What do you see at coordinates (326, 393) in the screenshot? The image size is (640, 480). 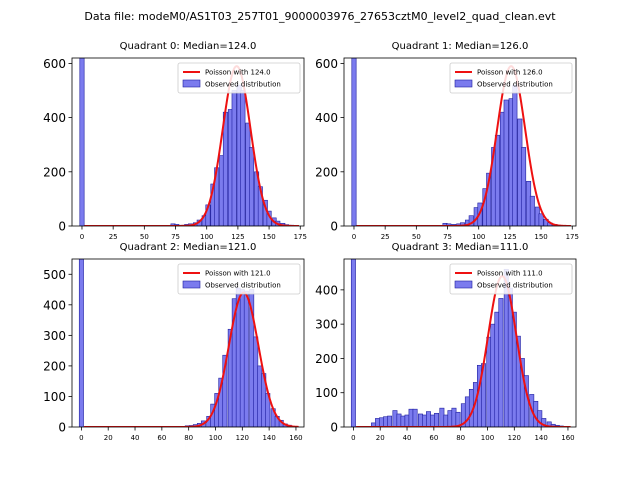 I see `y-tick-label: 100` at bounding box center [326, 393].